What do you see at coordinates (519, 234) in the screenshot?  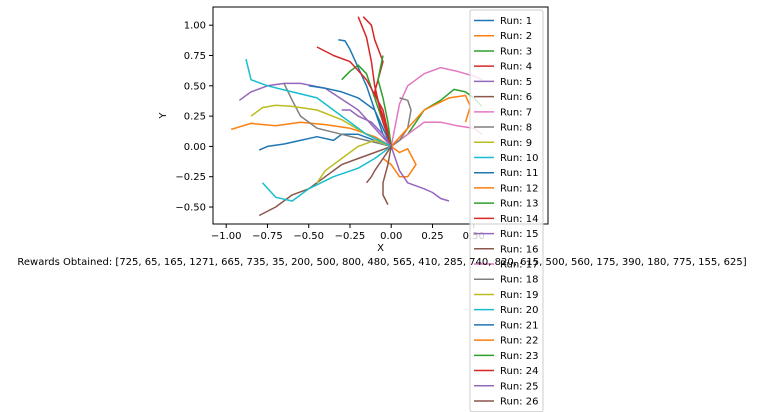 I see `legend-label-run-15: Run: 15` at bounding box center [519, 234].